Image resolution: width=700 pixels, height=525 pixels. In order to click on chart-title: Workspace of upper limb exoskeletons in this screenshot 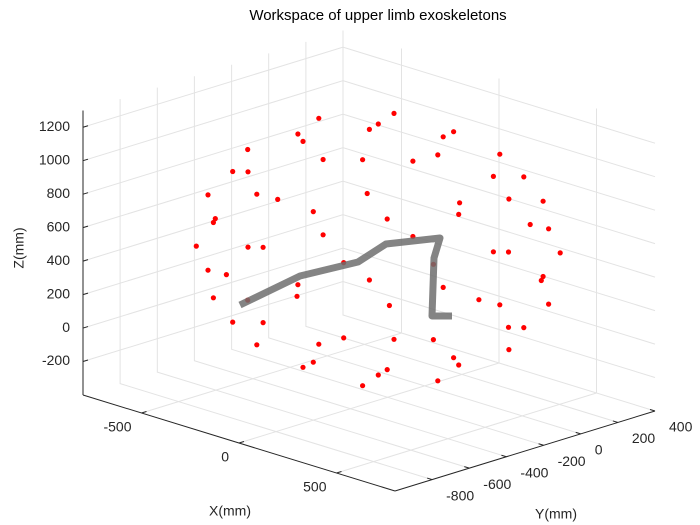, I will do `click(377, 15)`.